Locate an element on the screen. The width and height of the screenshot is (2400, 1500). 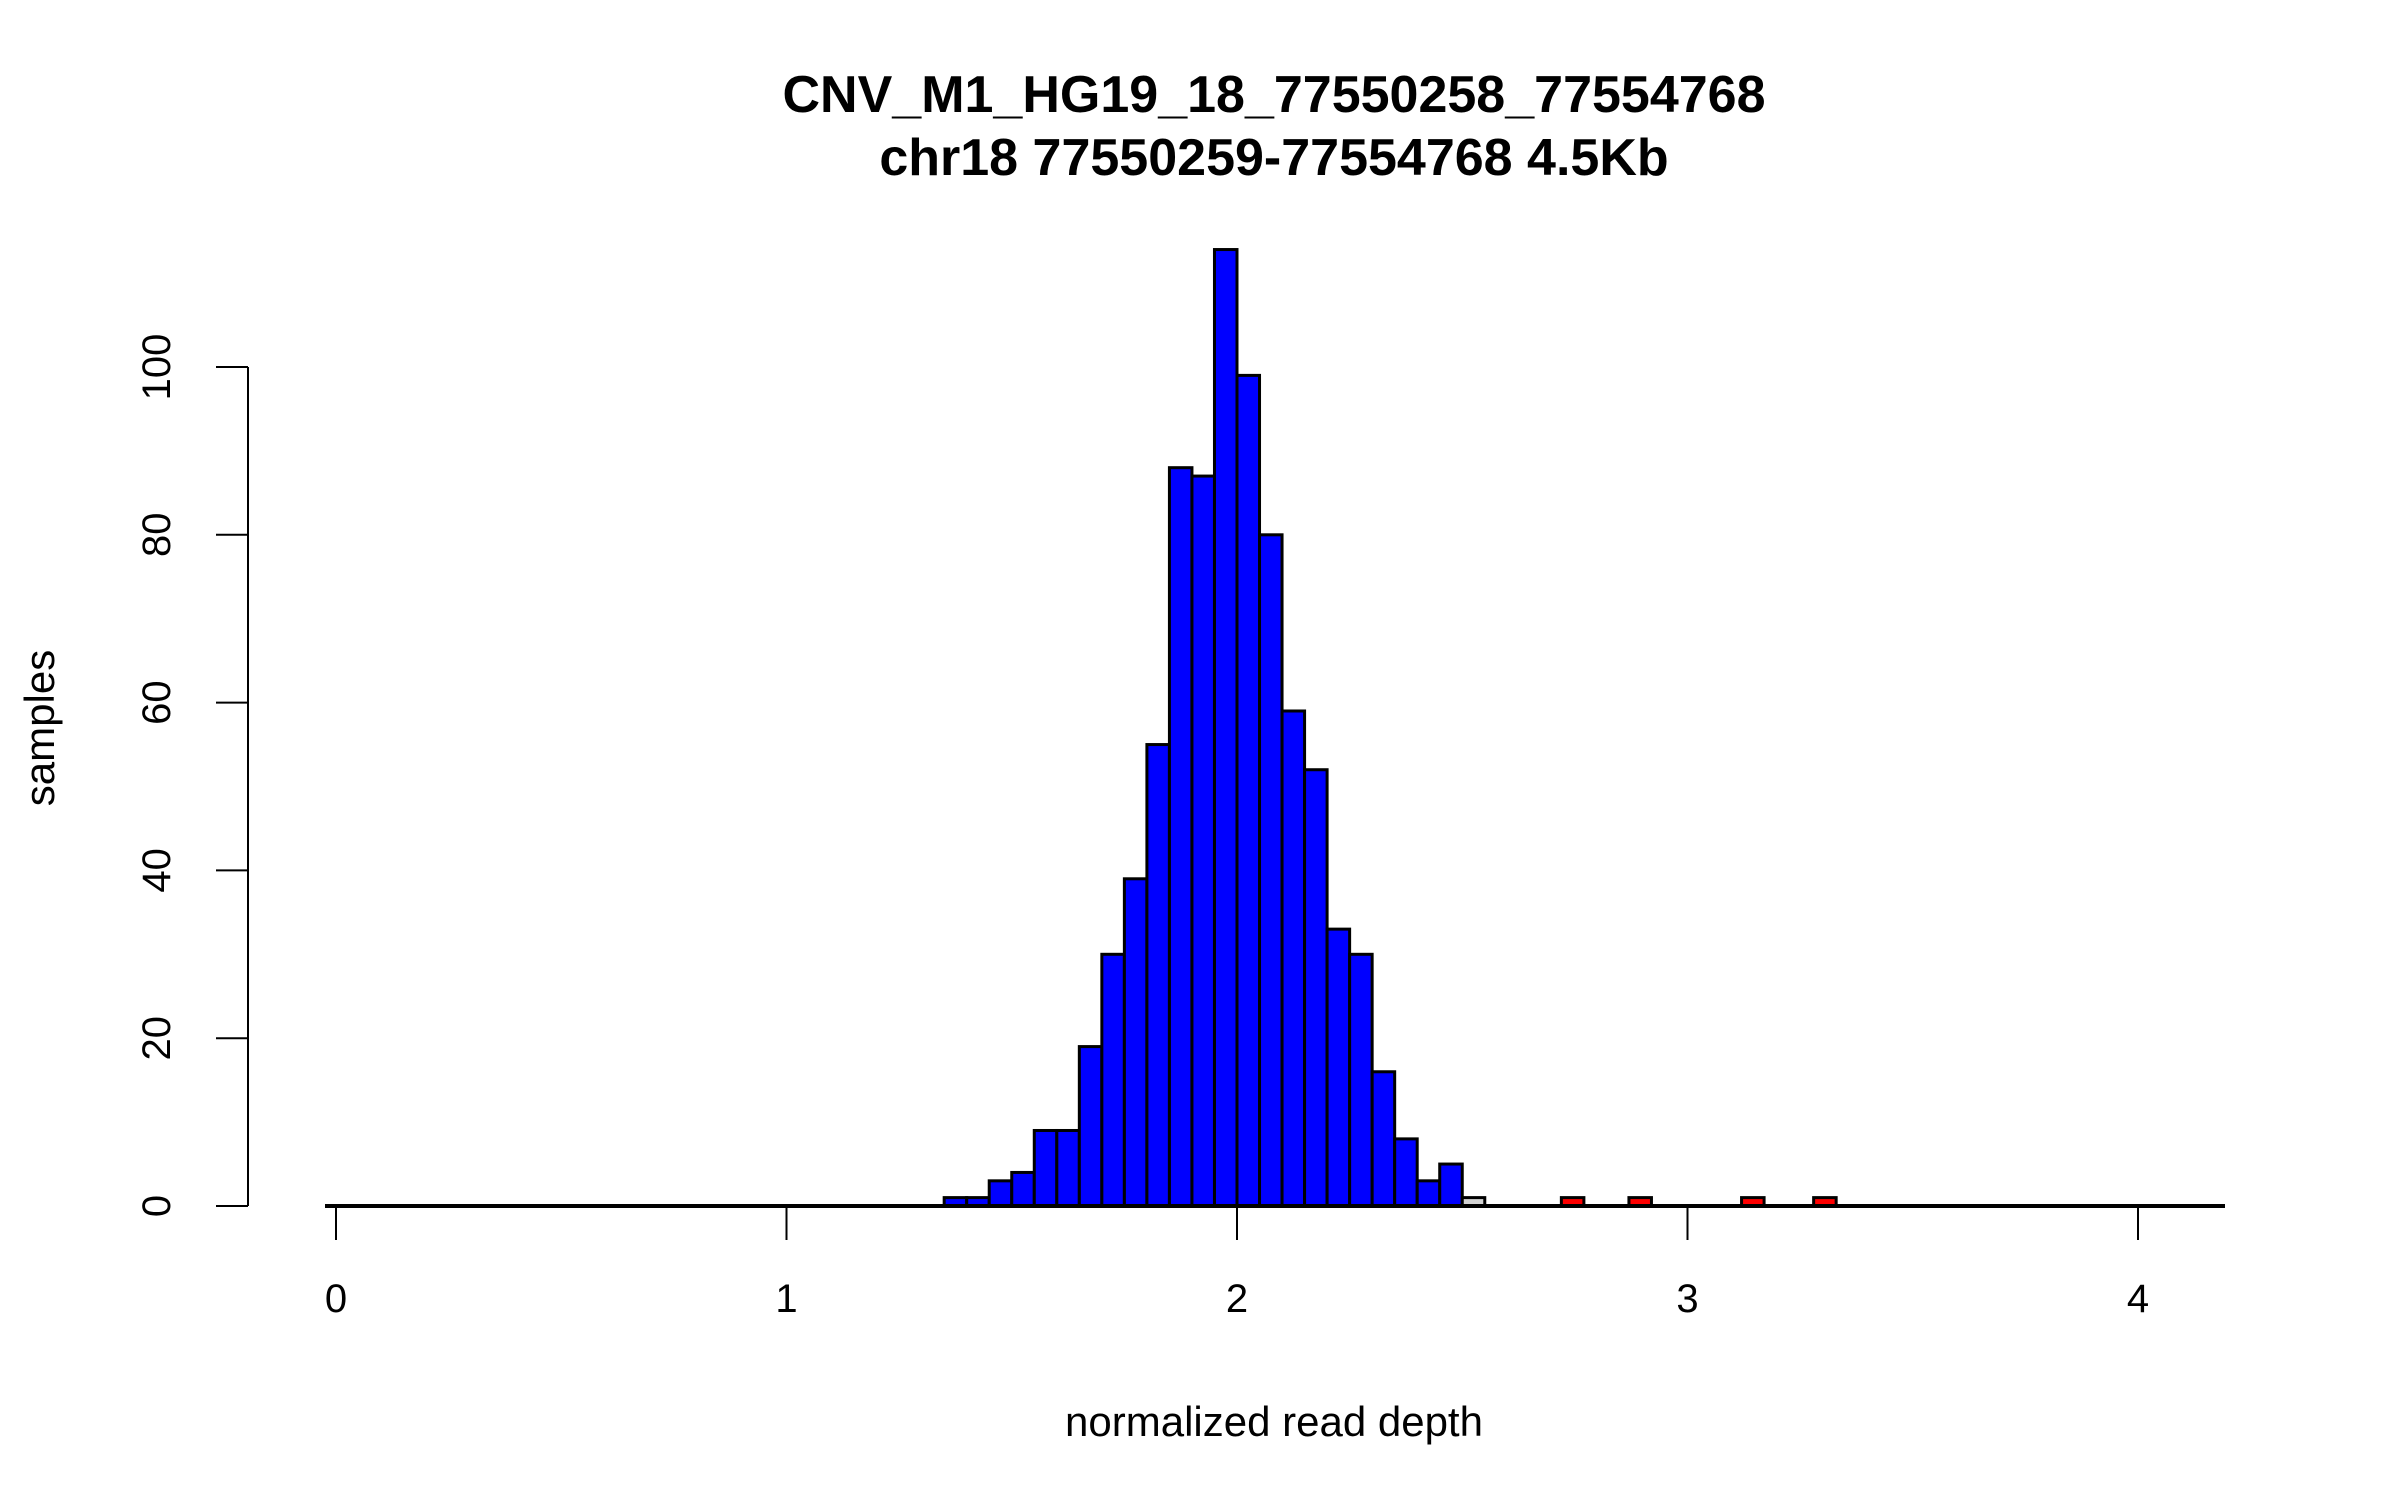
chart-title: CNV_M1_HG19_18_77550258_77554768 is located at coordinates (1273, 95).